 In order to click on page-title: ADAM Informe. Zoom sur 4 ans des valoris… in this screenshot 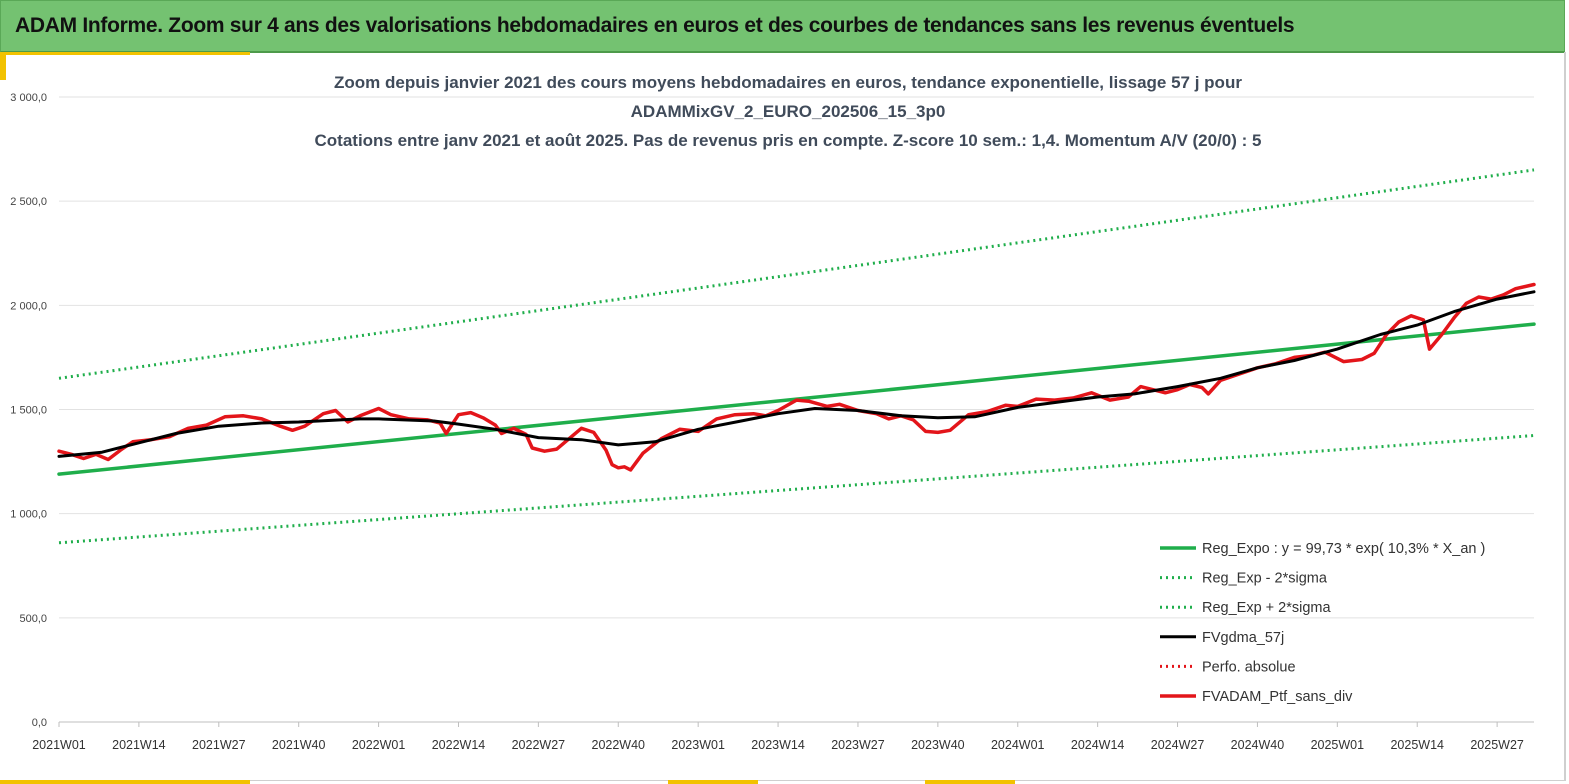, I will do `click(655, 25)`.